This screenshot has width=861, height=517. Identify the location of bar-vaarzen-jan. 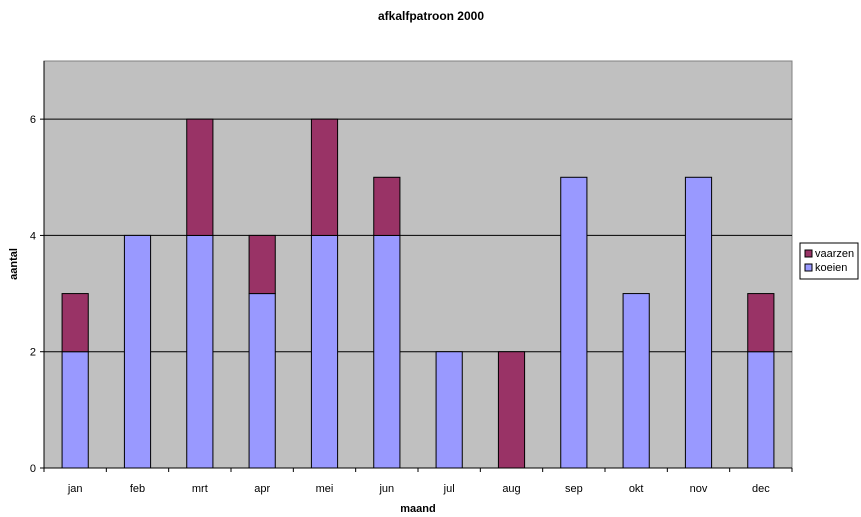
(75, 323).